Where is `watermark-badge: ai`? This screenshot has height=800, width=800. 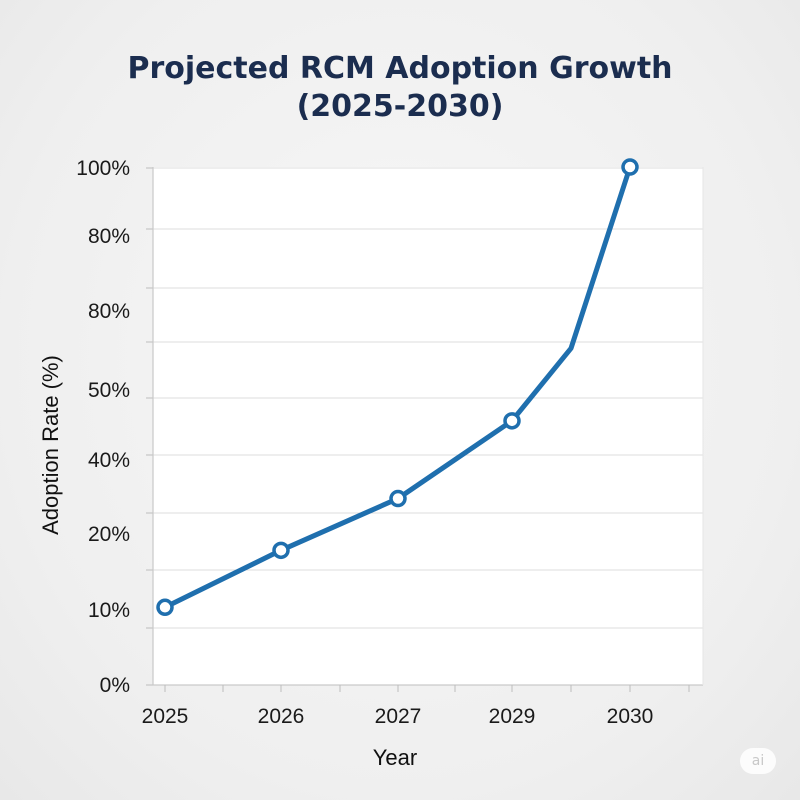 watermark-badge: ai is located at coordinates (758, 761).